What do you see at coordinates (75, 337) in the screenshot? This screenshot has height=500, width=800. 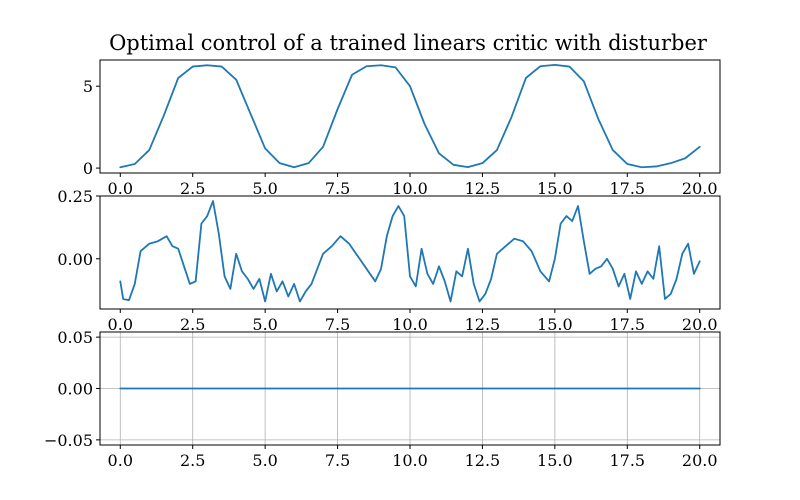 I see `y-tick-label: 0.05` at bounding box center [75, 337].